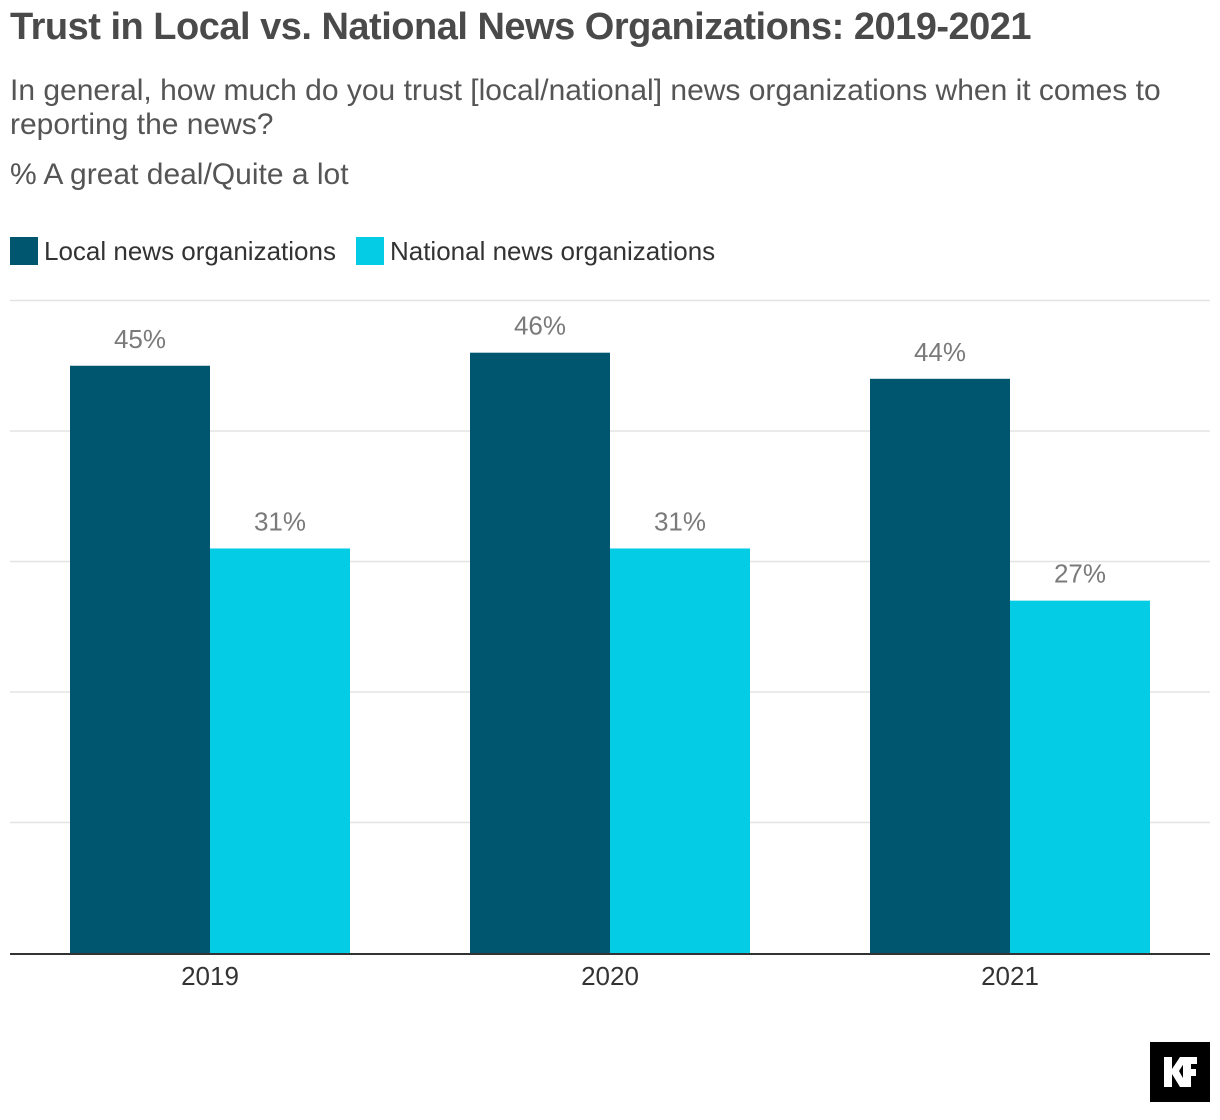 The width and height of the screenshot is (1220, 1120). Describe the element at coordinates (1180, 1072) in the screenshot. I see `kff-logo` at that location.